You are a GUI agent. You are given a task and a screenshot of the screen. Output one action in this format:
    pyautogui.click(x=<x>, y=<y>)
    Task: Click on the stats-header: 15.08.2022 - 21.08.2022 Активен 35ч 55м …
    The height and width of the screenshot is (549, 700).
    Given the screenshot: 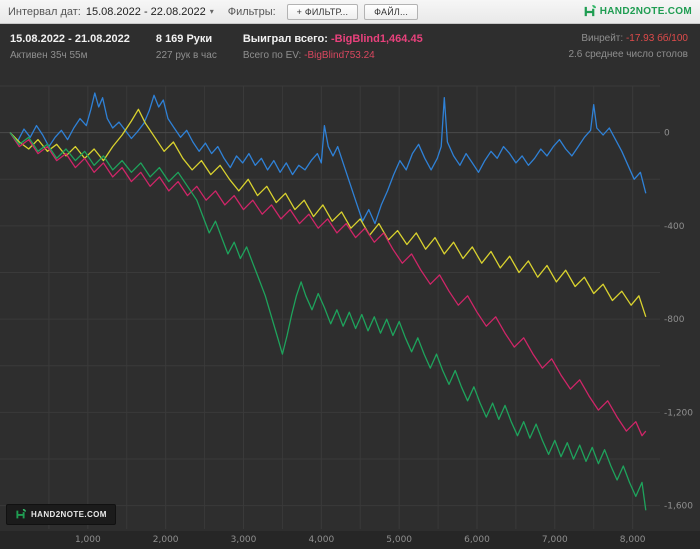 What is the action you would take?
    pyautogui.click(x=350, y=52)
    